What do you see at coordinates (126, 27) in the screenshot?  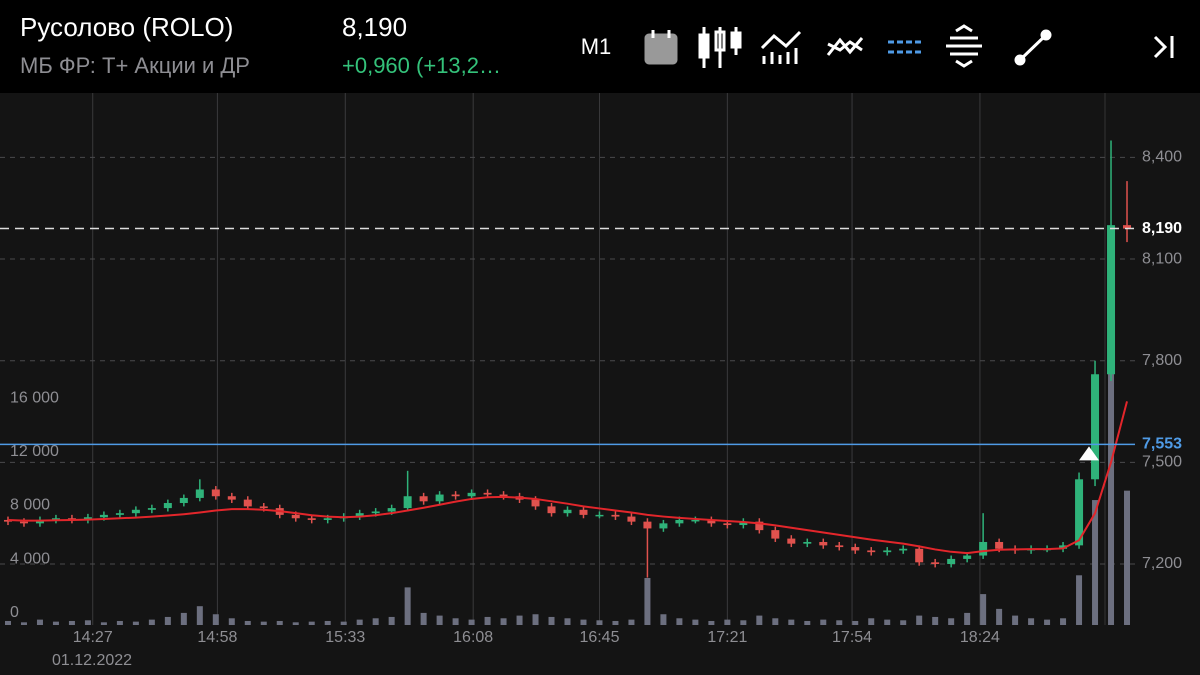 I see `ticker: Русолово (ROLO)` at bounding box center [126, 27].